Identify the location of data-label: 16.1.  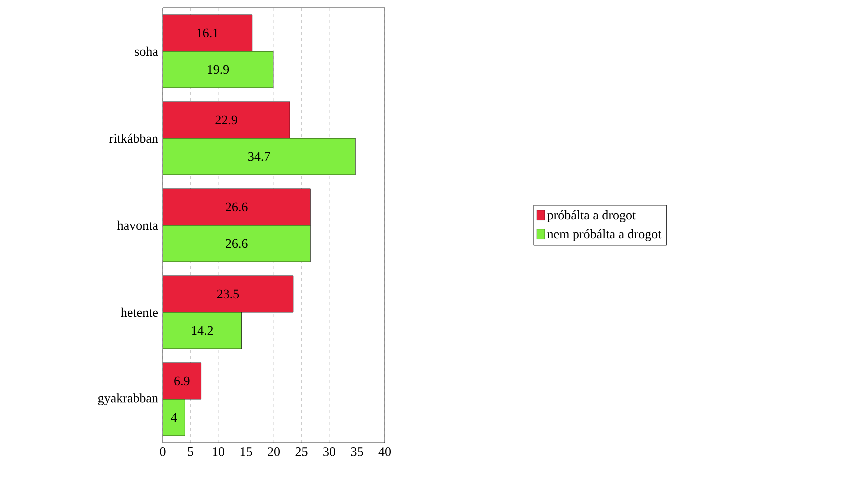
(207, 33).